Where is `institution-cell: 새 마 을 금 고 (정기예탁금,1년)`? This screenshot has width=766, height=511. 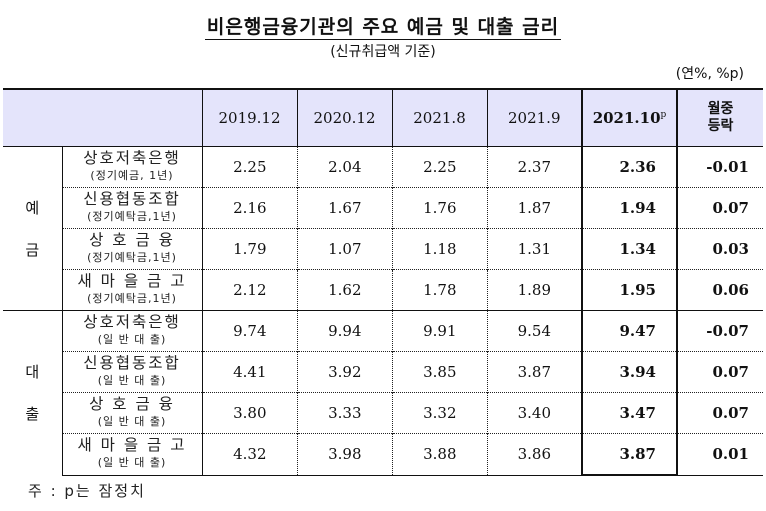
institution-cell: 새 마 을 금 고 (정기예탁금,1년) is located at coordinates (132, 290).